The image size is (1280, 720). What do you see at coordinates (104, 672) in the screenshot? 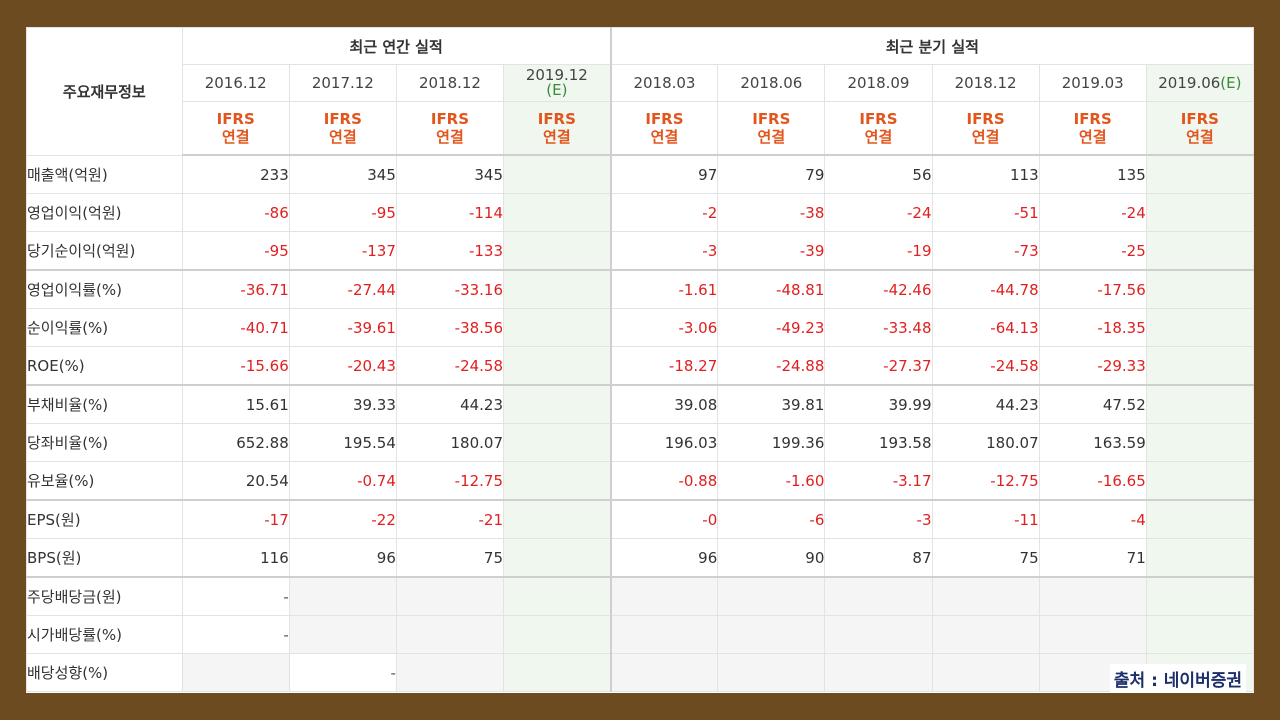
I see `row-label: 배당성향(%)` at bounding box center [104, 672].